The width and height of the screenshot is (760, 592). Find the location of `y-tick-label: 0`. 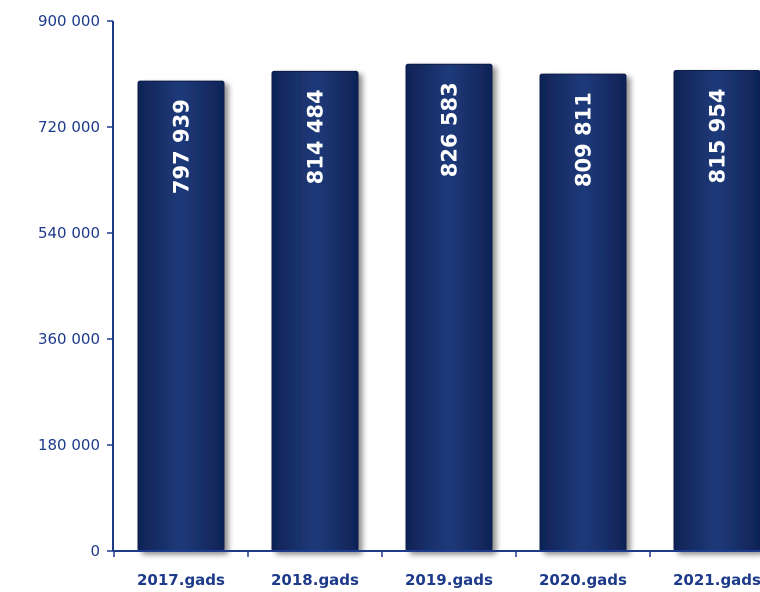

y-tick-label: 0 is located at coordinates (95, 551).